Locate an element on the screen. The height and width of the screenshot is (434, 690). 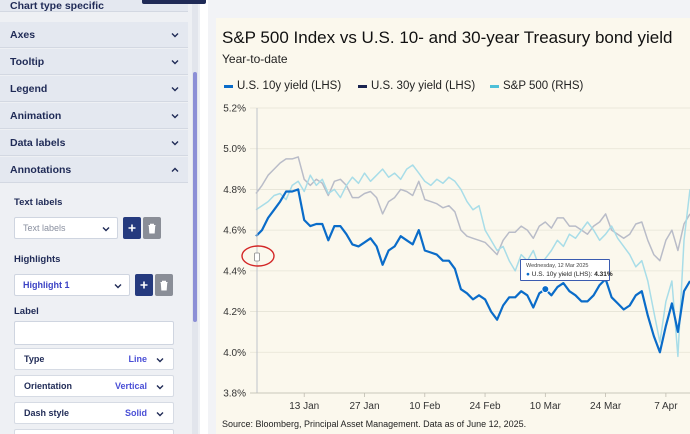
legend-label: U.S. 10y yield (LHS) is located at coordinates (289, 86).